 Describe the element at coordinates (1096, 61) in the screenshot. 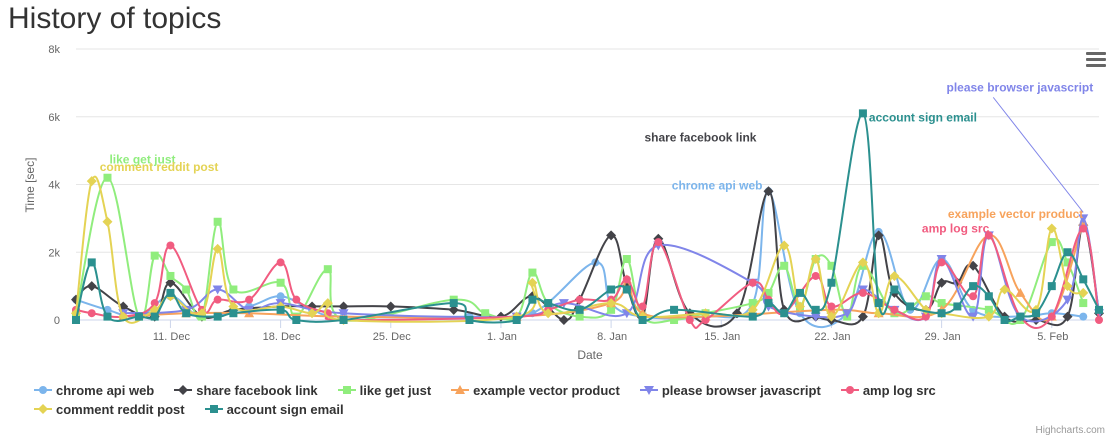

I see `context-menu-icon` at that location.